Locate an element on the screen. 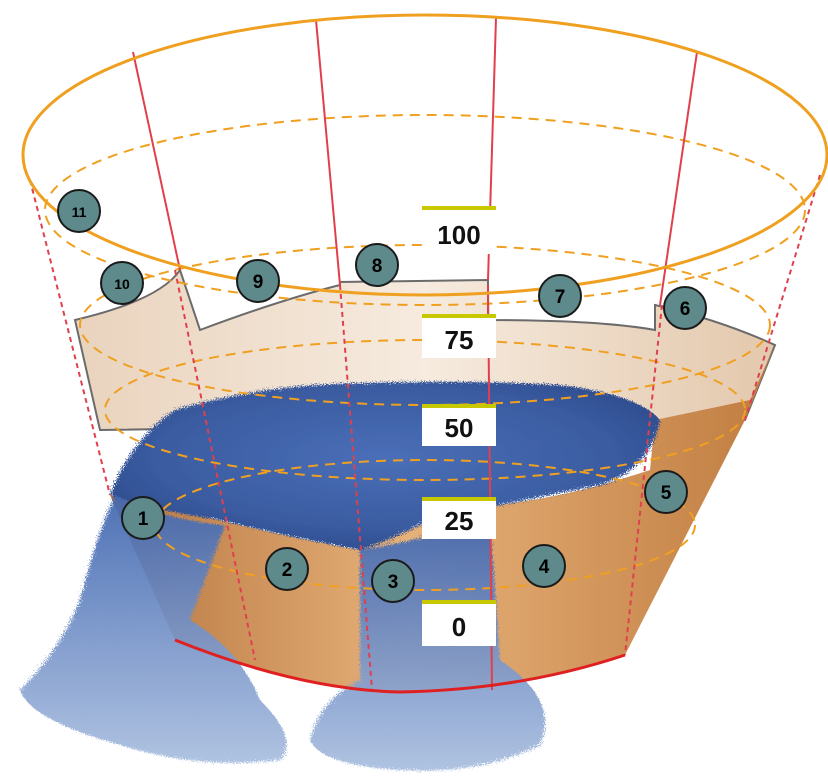 The width and height of the screenshot is (828, 778). stave-badge-3: 3 is located at coordinates (393, 581).